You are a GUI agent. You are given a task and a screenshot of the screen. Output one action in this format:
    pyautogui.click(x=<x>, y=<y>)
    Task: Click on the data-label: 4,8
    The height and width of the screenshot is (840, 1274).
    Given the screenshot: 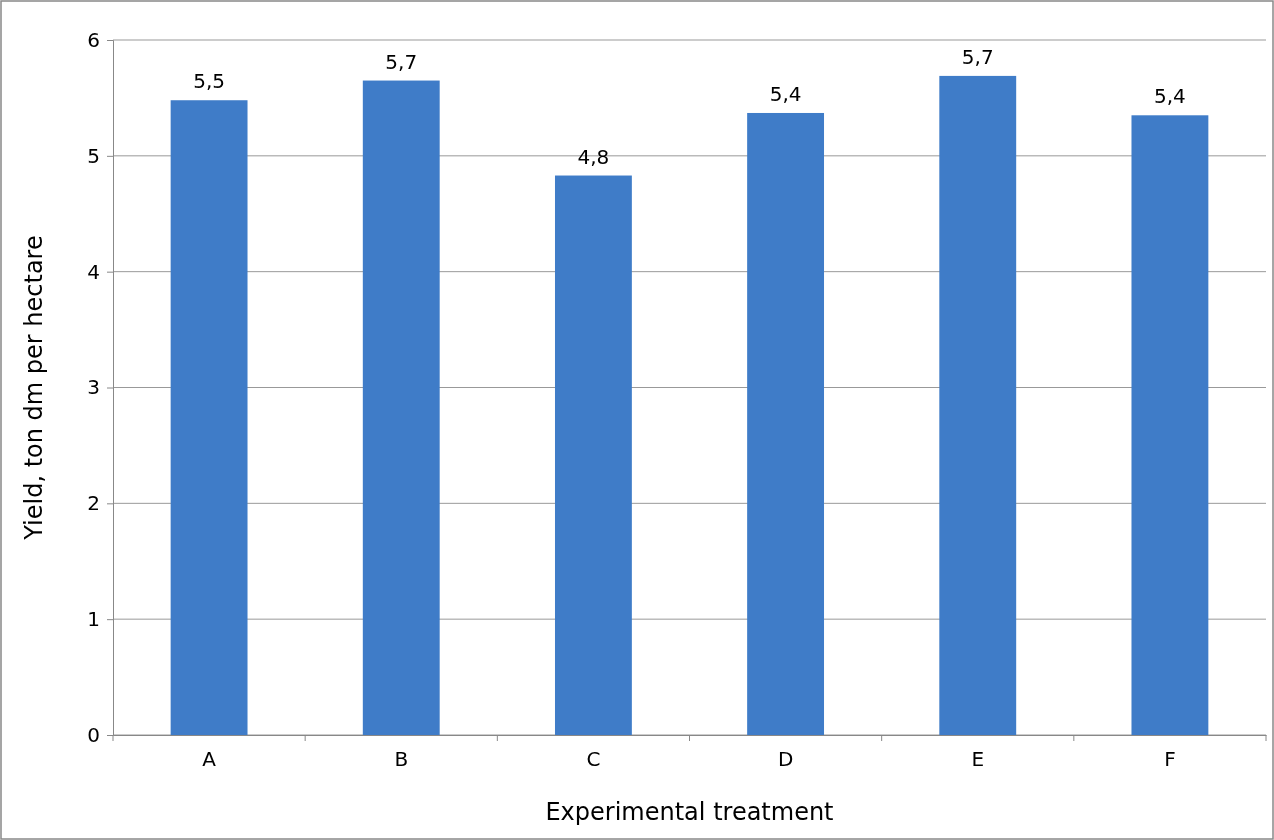 What is the action you would take?
    pyautogui.click(x=593, y=156)
    